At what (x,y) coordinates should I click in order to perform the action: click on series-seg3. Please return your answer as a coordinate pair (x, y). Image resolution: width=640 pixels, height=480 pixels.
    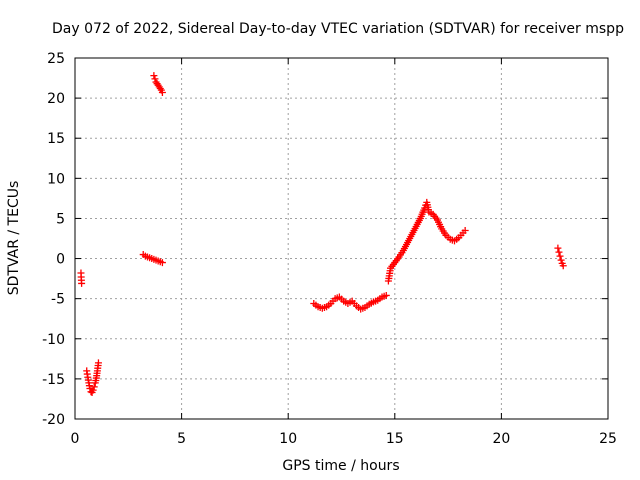
    Looking at the image, I should click on (152, 259).